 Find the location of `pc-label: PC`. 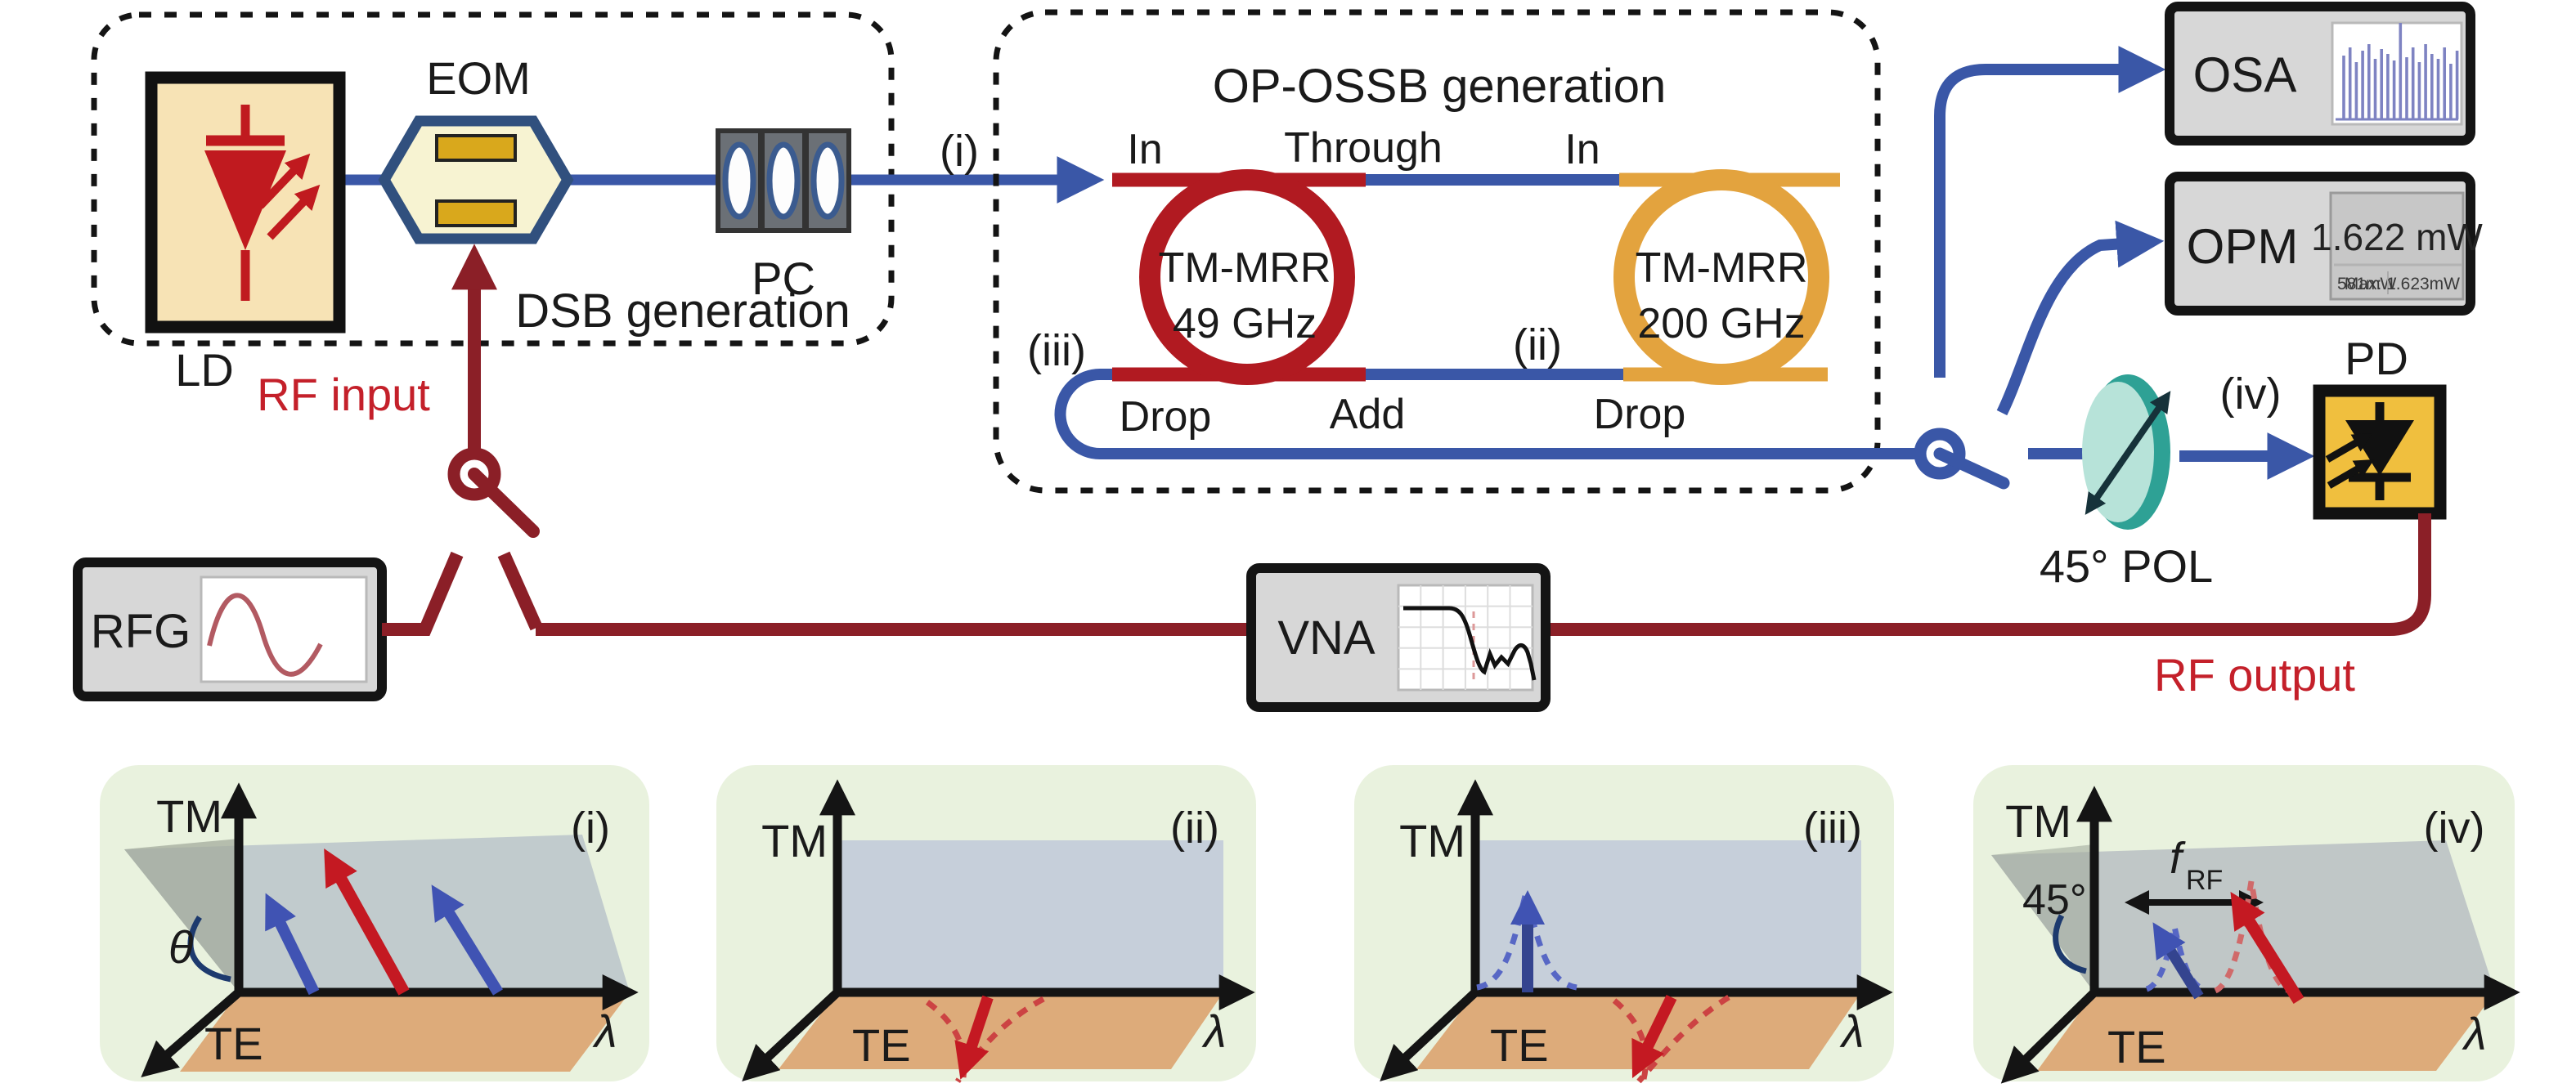

pc-label: PC is located at coordinates (783, 279).